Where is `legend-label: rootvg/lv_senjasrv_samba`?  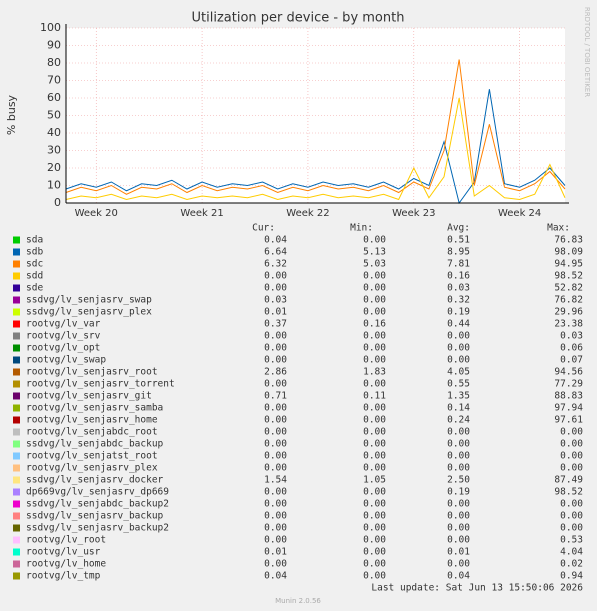
legend-label: rootvg/lv_senjasrv_samba is located at coordinates (94, 408).